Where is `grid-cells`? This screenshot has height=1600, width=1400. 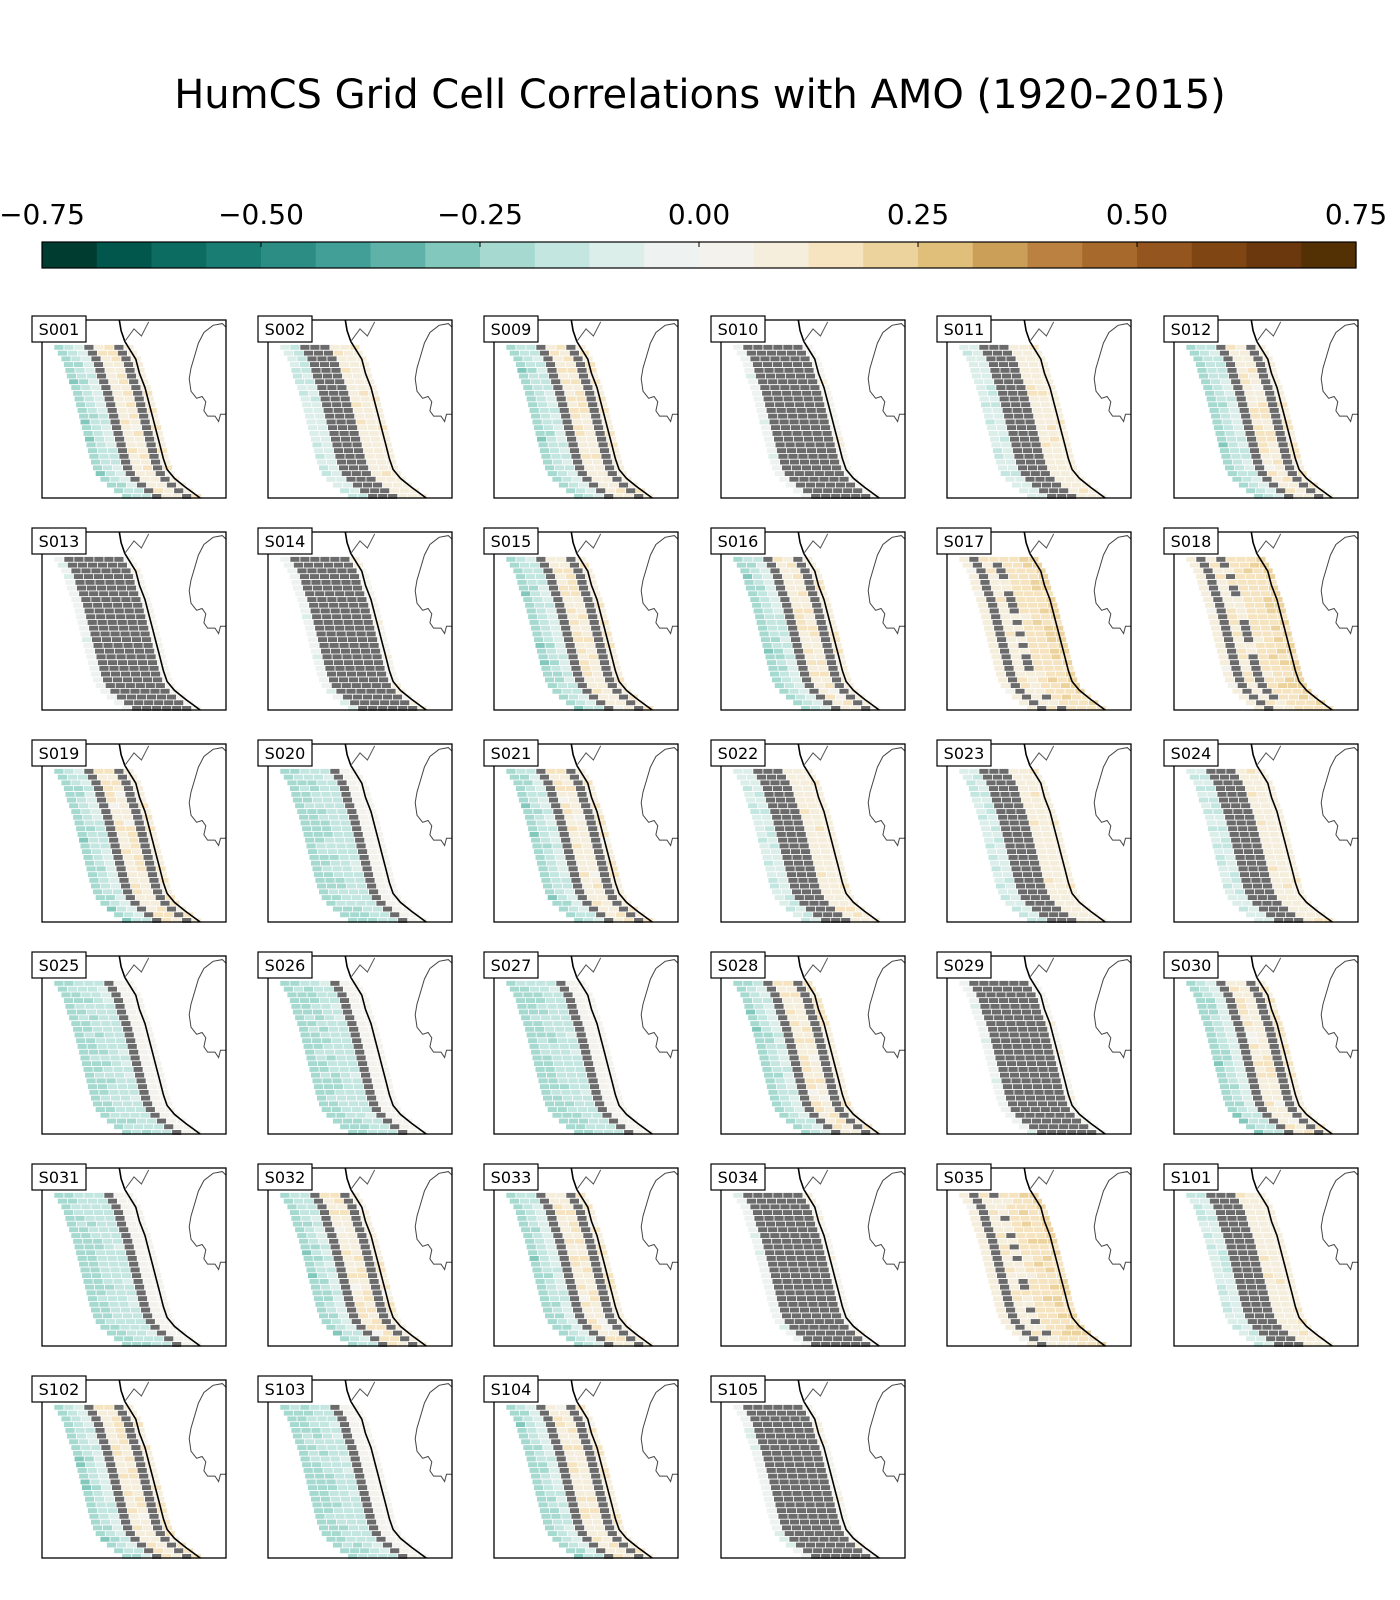
grid-cells is located at coordinates (128, 1057).